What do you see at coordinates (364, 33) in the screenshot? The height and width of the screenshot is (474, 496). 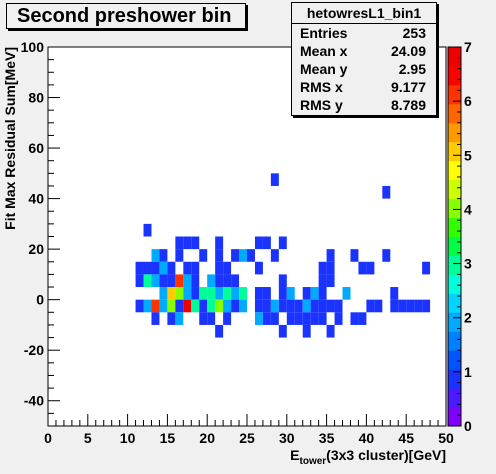 I see `stats-row-entries: Entries 253` at bounding box center [364, 33].